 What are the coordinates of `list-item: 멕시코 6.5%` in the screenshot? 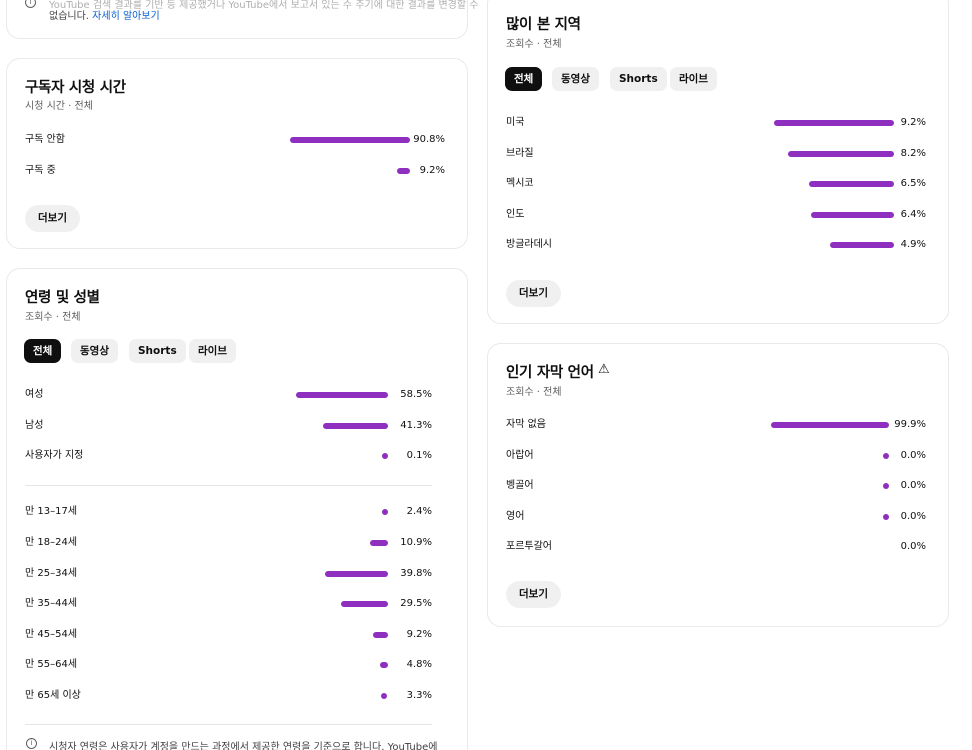 It's located at (716, 183).